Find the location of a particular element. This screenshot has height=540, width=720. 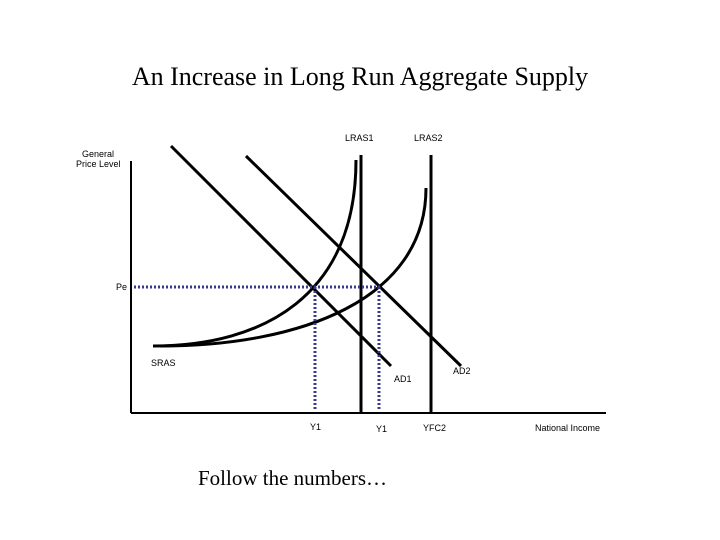

y-axis-label-line2: Price Level is located at coordinates (98, 164).